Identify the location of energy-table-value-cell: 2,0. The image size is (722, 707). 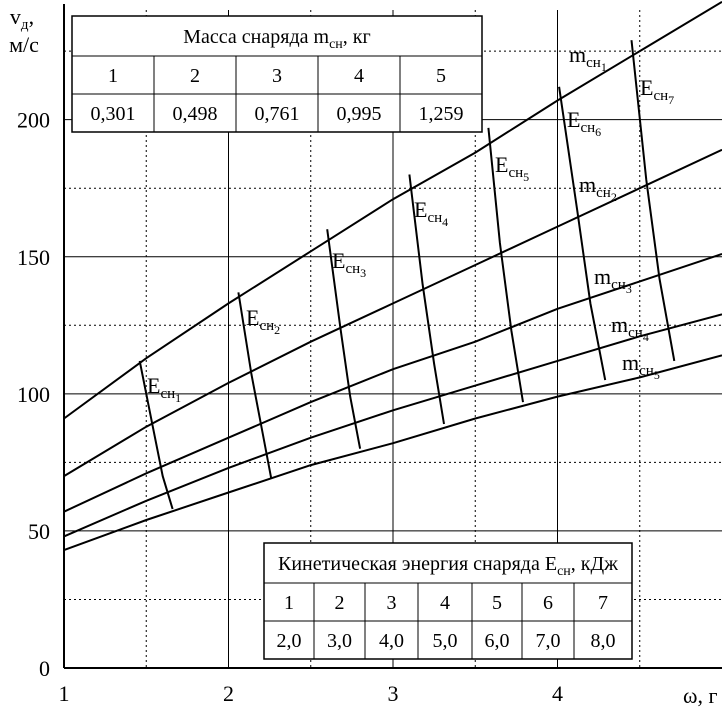
(289, 641).